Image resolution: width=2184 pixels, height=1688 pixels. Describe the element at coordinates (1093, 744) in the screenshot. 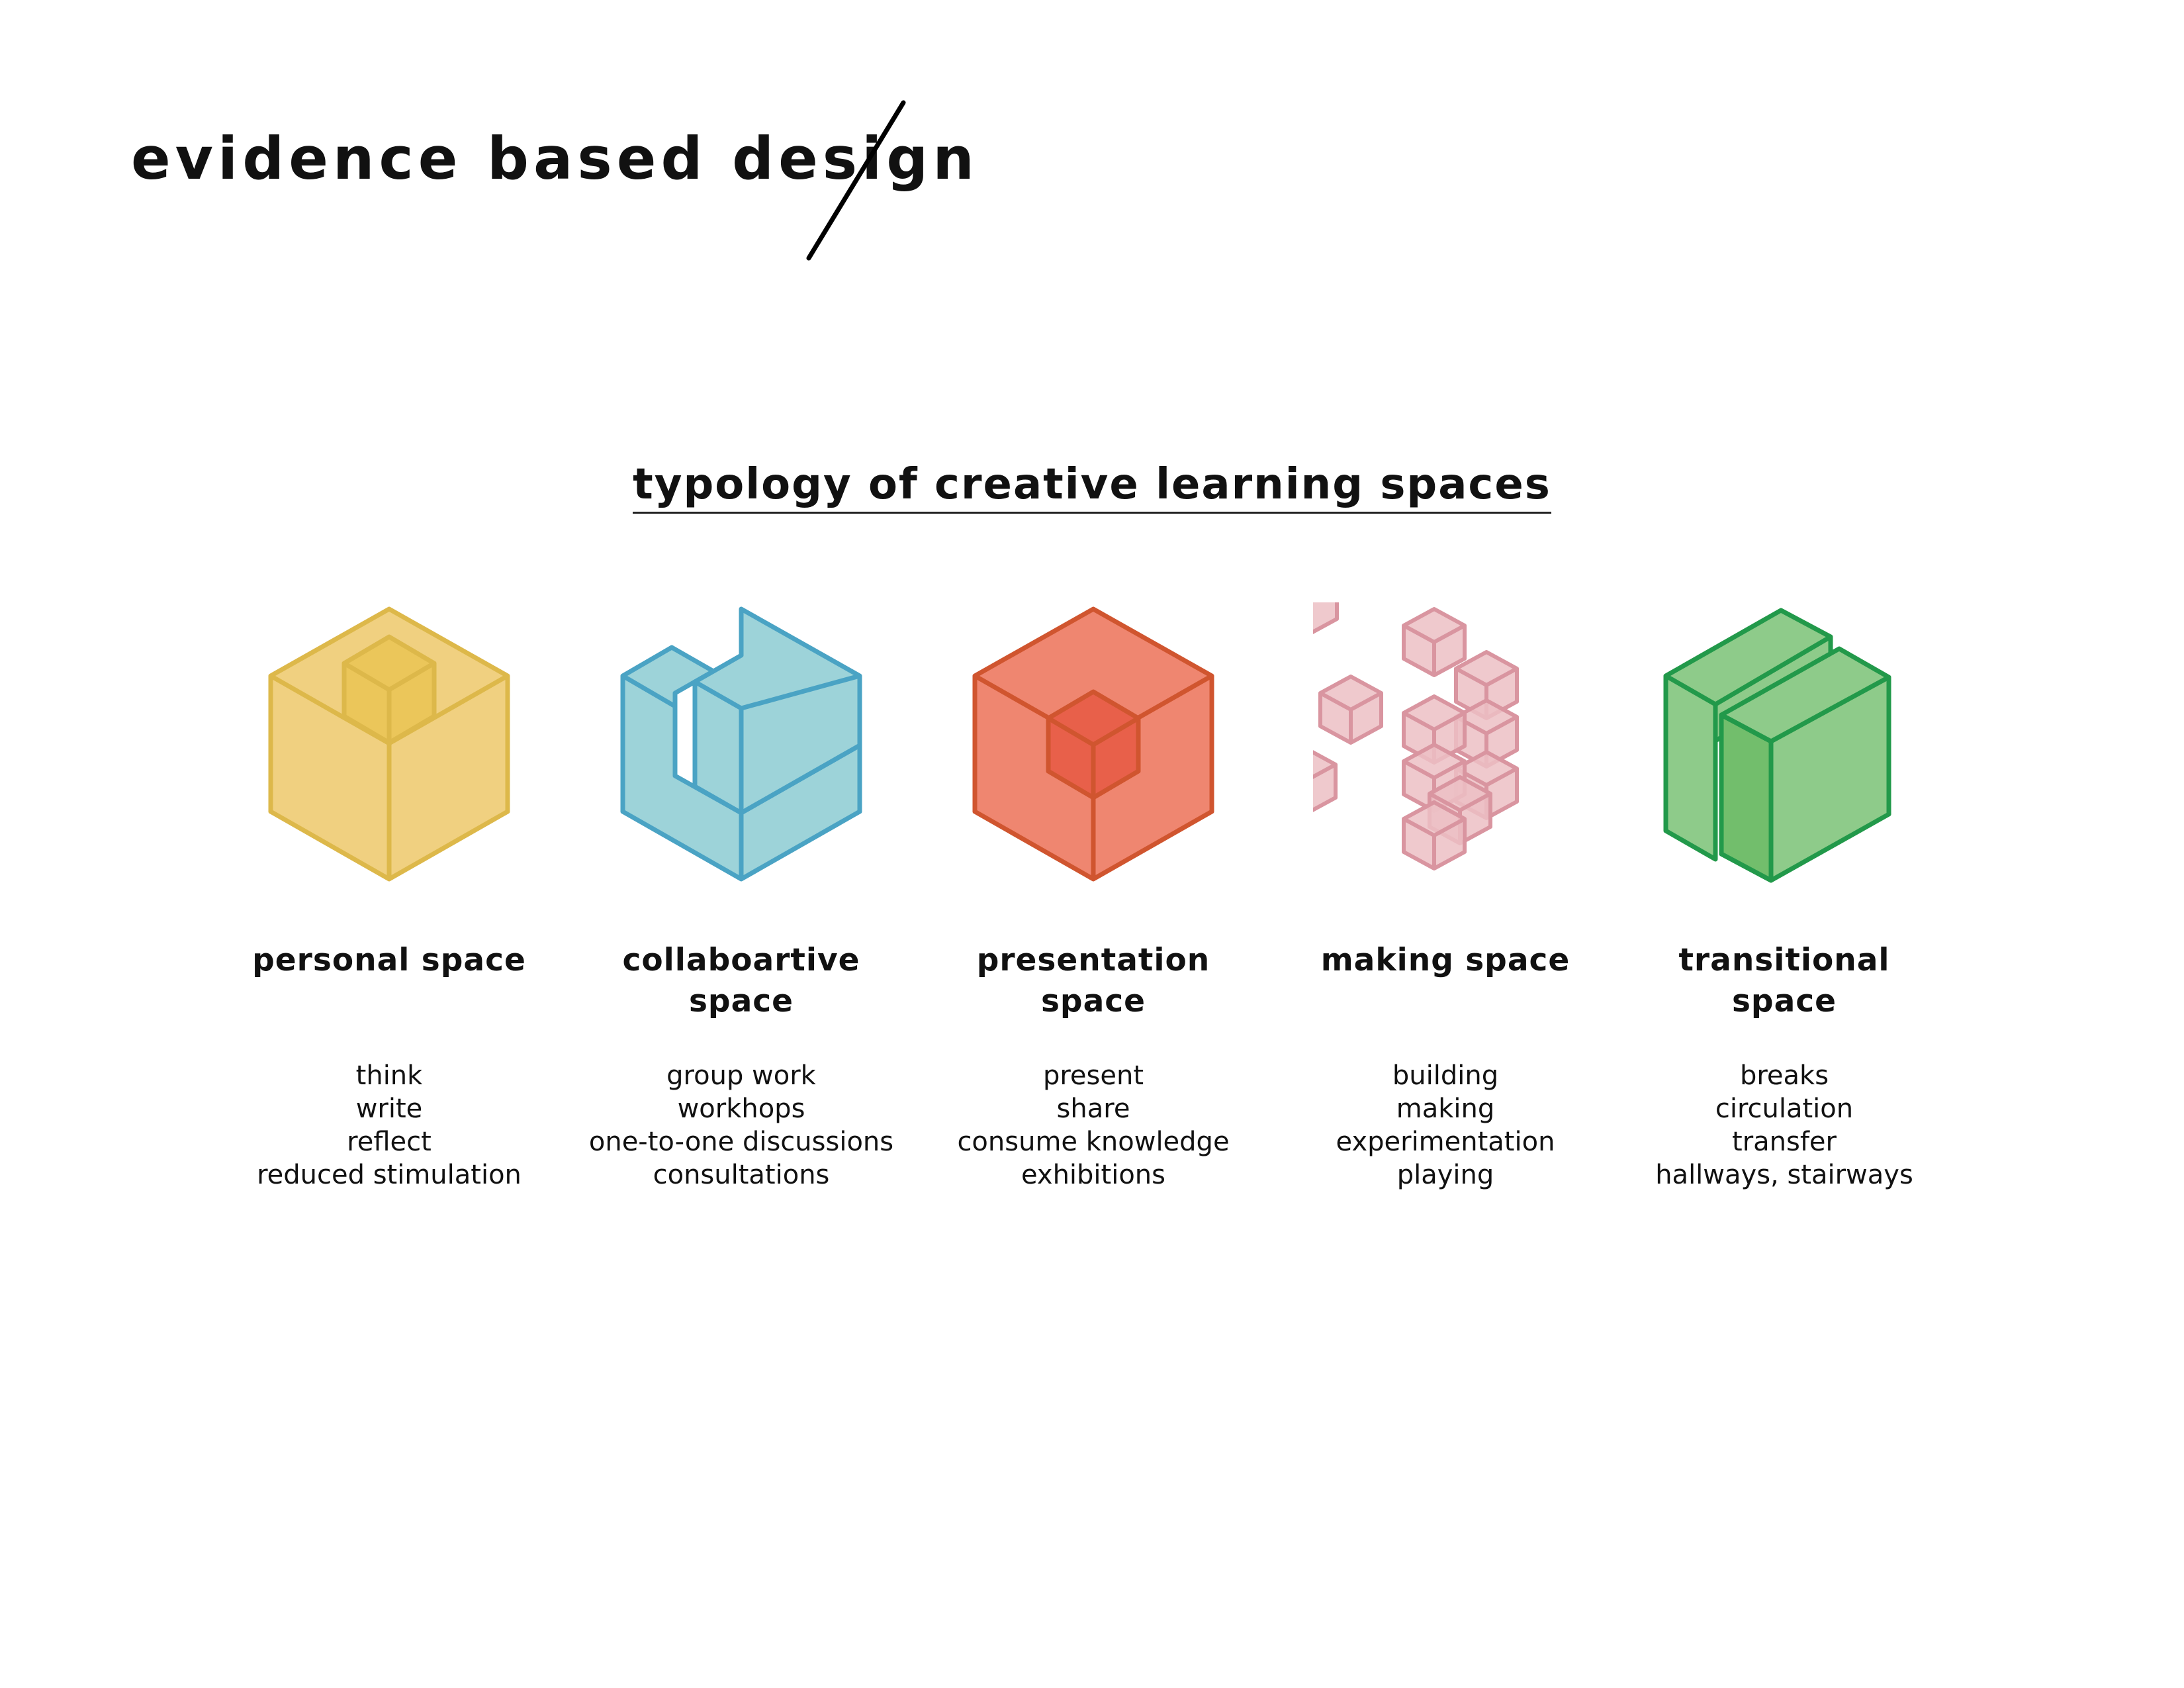

I see `core-cube-icon` at that location.